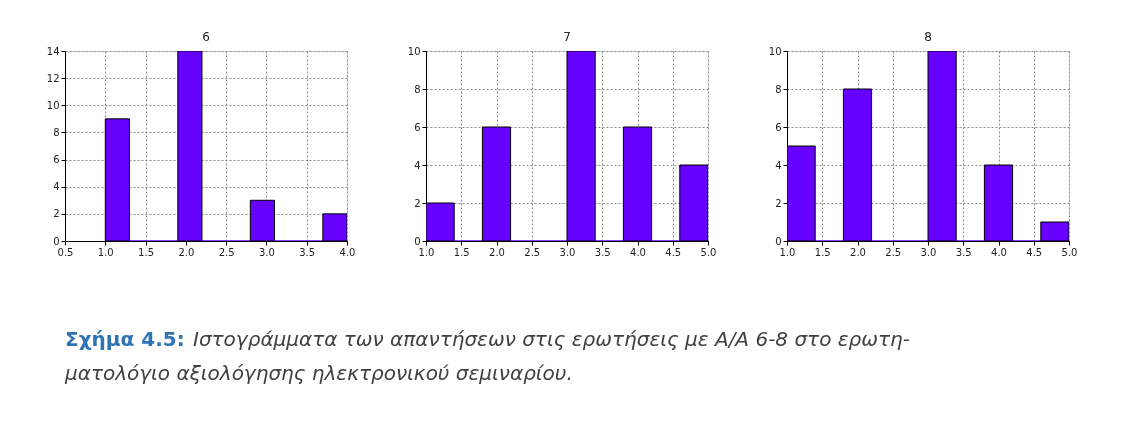 This screenshot has width=1138, height=427. What do you see at coordinates (928, 37) in the screenshot?
I see `chart-title: 8` at bounding box center [928, 37].